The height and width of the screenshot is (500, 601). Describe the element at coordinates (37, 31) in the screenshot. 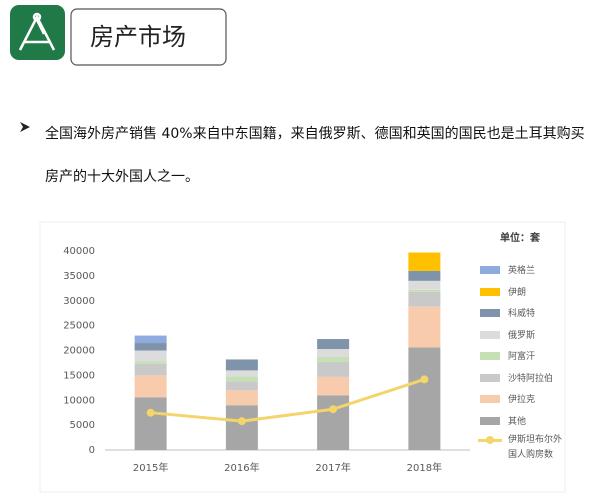

I see `logo-icon` at that location.